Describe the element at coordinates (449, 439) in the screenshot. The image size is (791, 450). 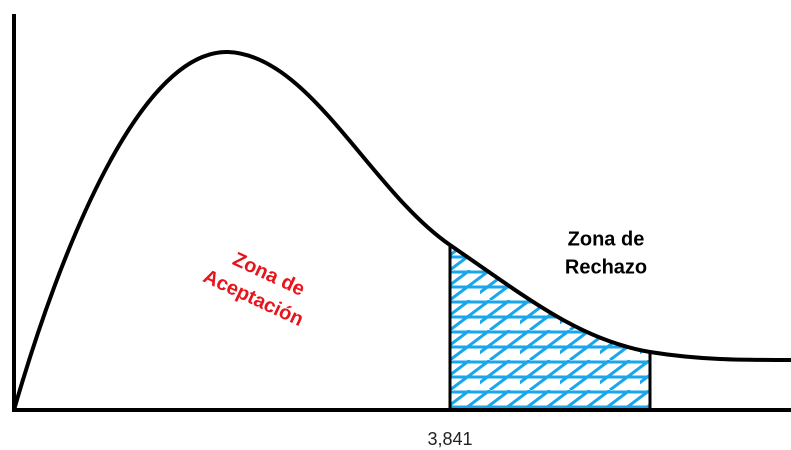
I see `critical-value: 3,841` at that location.